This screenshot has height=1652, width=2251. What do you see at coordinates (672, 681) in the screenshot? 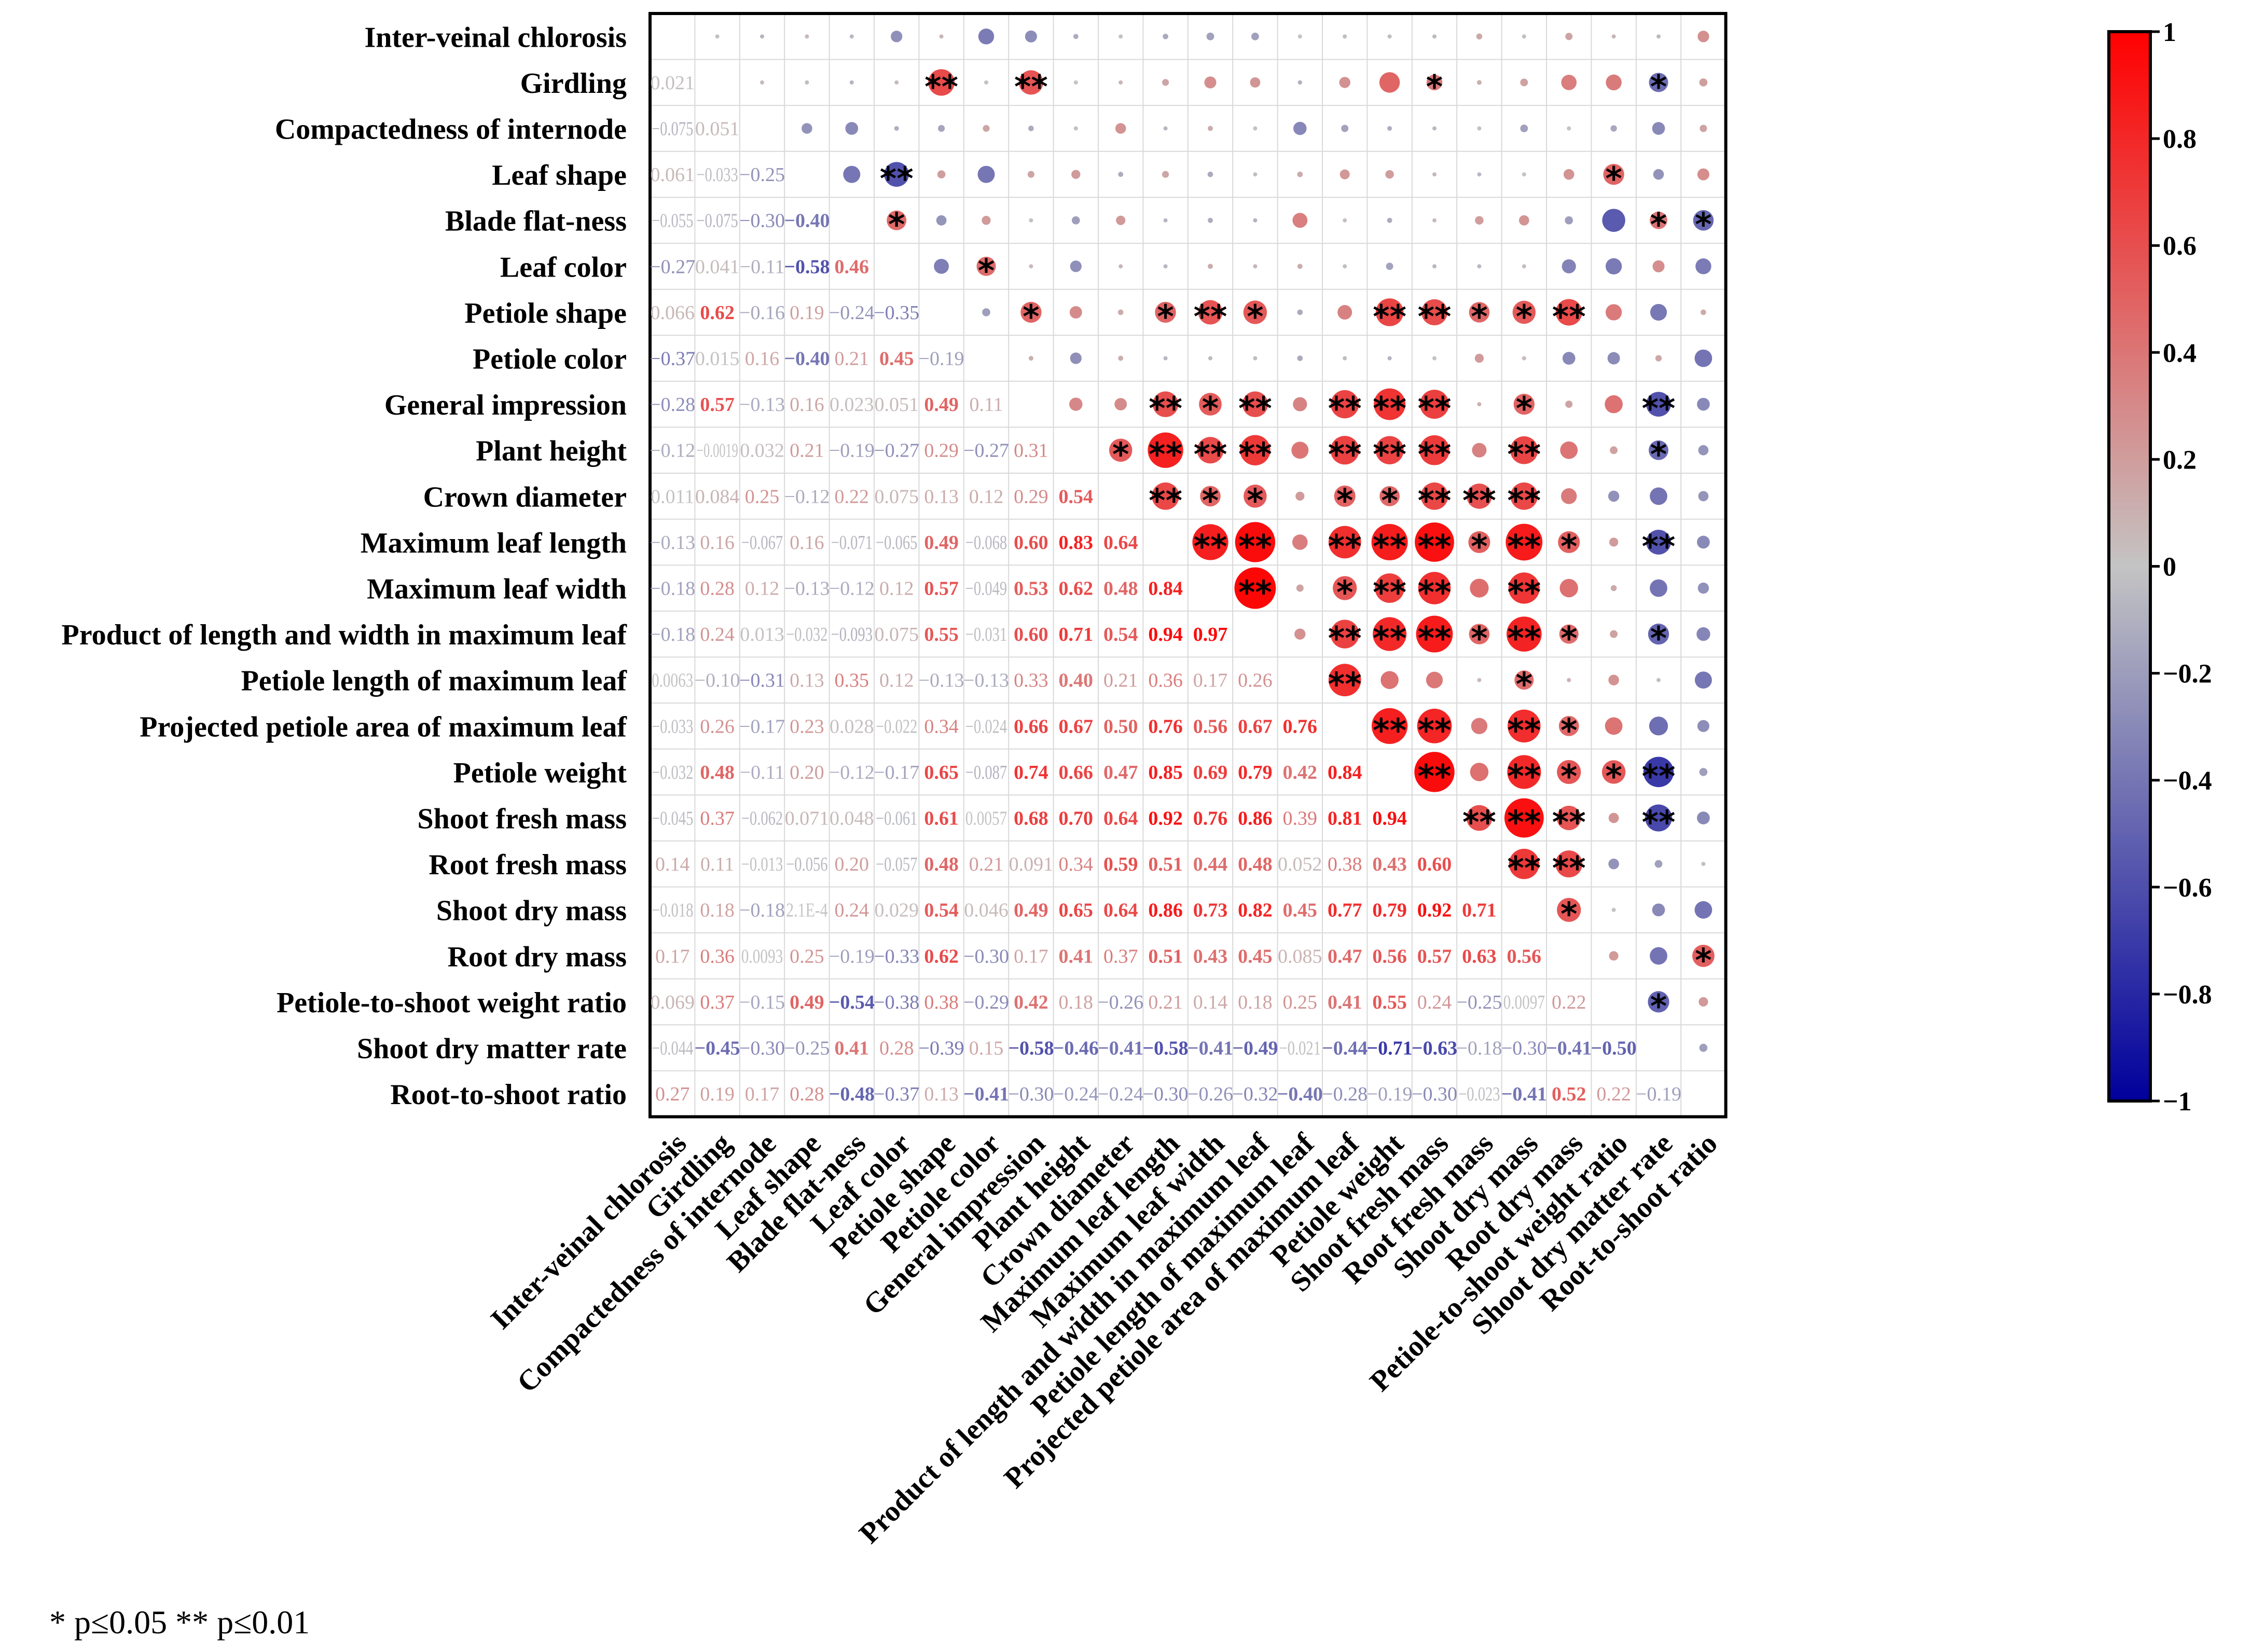
I see `correlation-value-label: 0.0063` at bounding box center [672, 681].